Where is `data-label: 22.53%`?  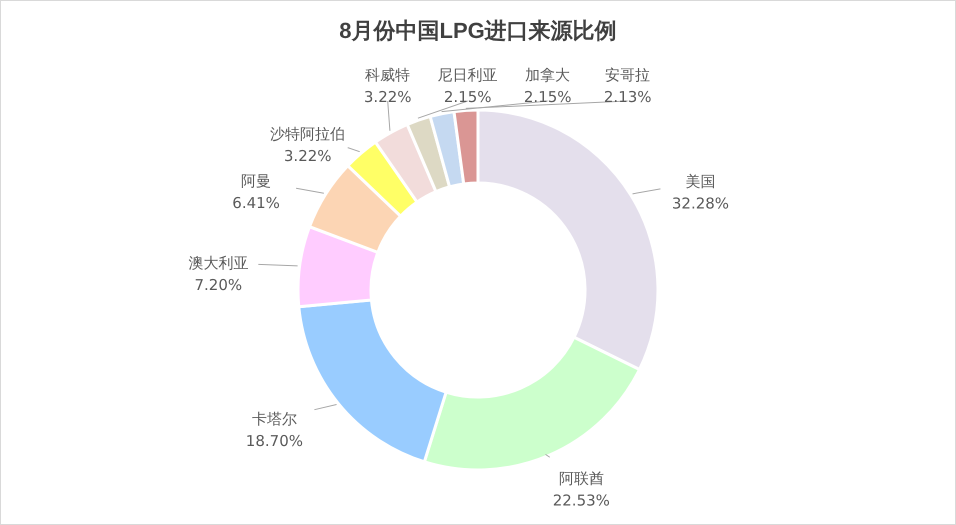 data-label: 22.53% is located at coordinates (581, 500).